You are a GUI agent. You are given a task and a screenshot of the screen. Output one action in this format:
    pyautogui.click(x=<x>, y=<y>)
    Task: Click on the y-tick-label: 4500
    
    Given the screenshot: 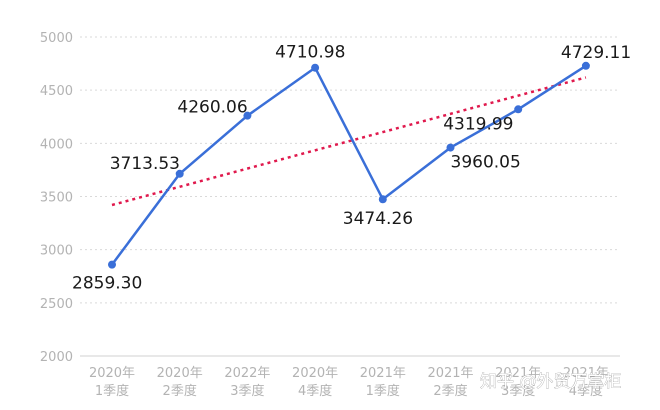 What is the action you would take?
    pyautogui.click(x=56, y=91)
    